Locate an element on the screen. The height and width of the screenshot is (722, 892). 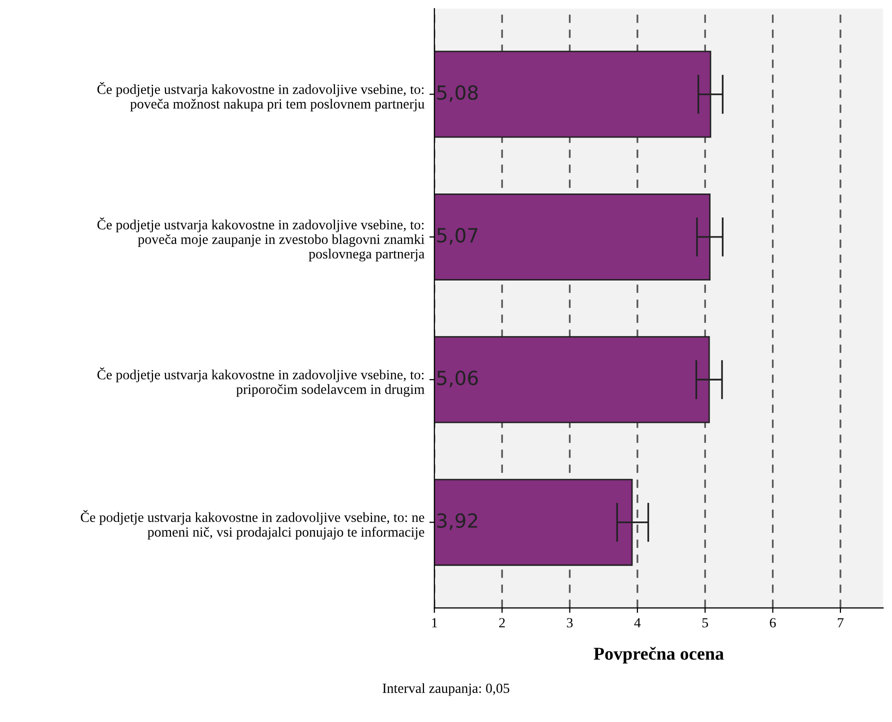
x-tick-label: 6 is located at coordinates (773, 623).